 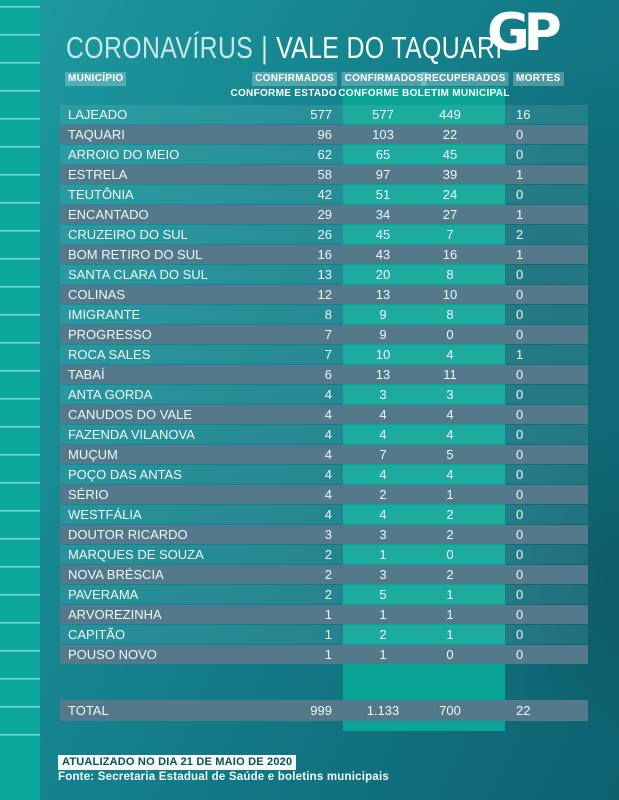 What do you see at coordinates (321, 114) in the screenshot?
I see `cell-confirmados-estado: 577` at bounding box center [321, 114].